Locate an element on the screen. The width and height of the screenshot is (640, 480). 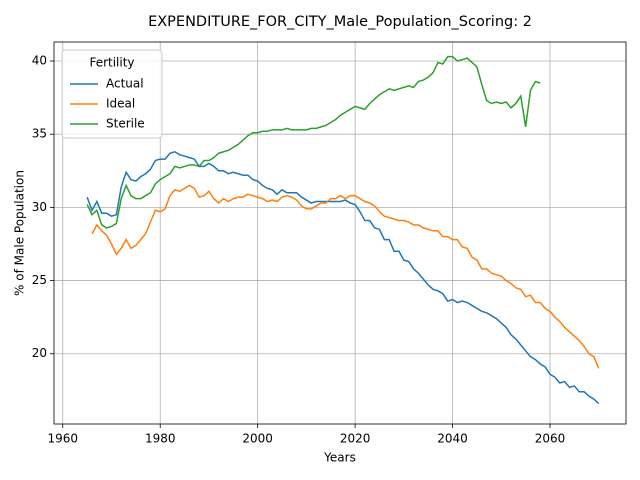
legend-box is located at coordinates (112, 94).